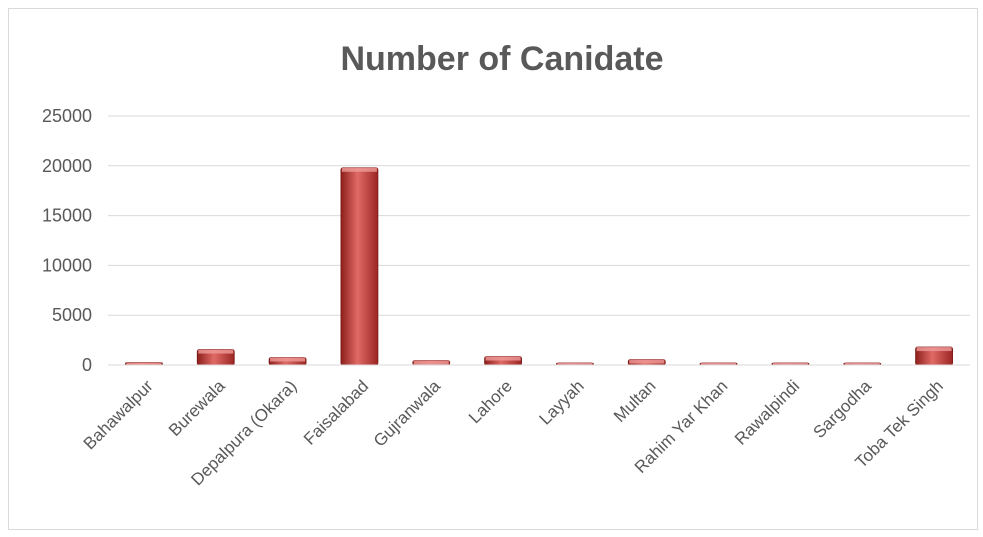 The image size is (983, 537). Describe the element at coordinates (72, 315) in the screenshot. I see `y-tick-label: 5000` at that location.